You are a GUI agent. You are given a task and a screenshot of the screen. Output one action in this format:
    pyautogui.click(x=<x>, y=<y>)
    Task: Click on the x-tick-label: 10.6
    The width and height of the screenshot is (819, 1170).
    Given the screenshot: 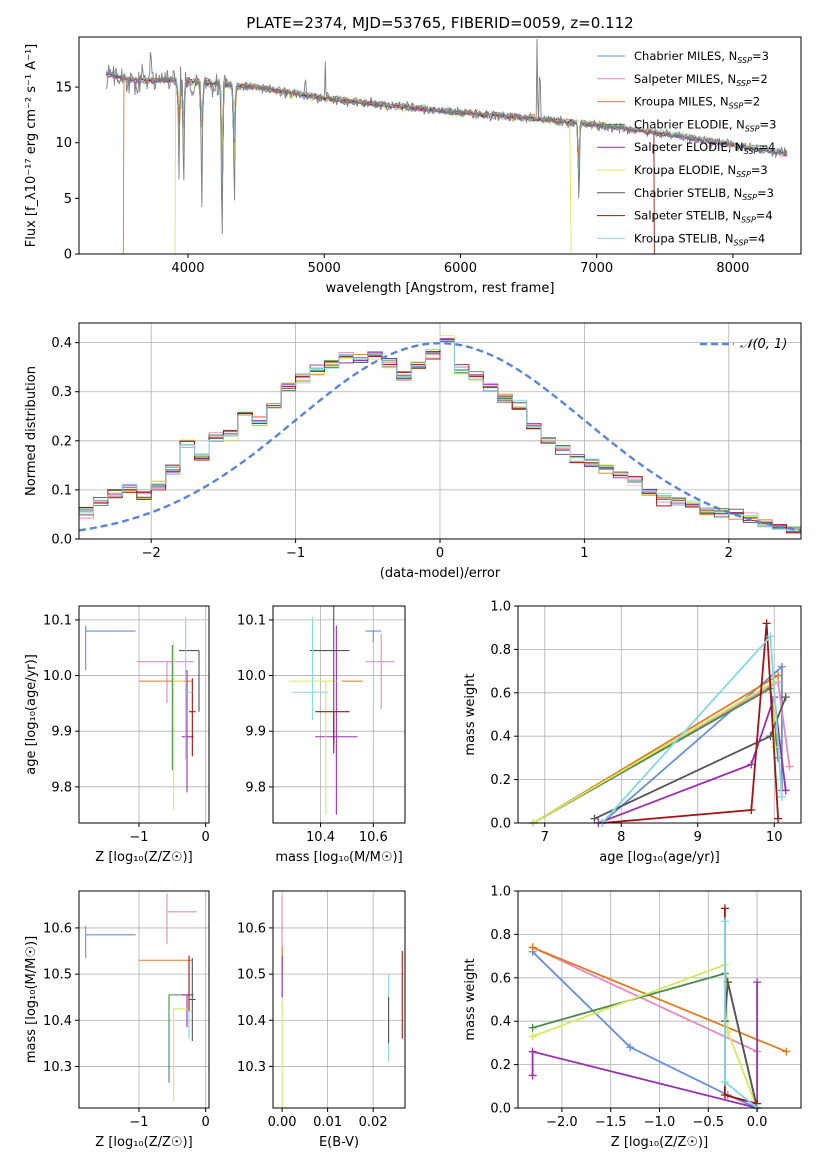 What is the action you would take?
    pyautogui.click(x=373, y=837)
    